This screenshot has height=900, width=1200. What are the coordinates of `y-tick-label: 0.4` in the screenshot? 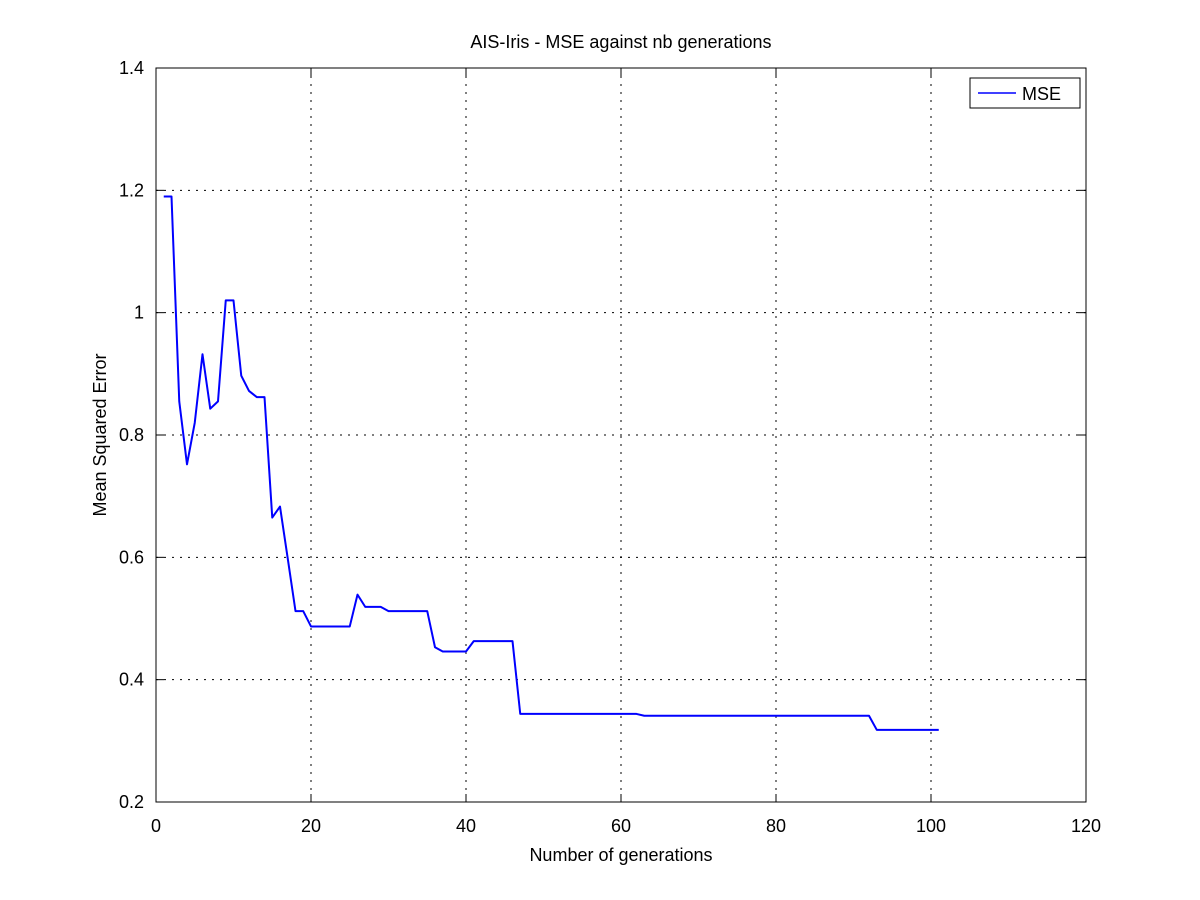 It's located at (131, 680).